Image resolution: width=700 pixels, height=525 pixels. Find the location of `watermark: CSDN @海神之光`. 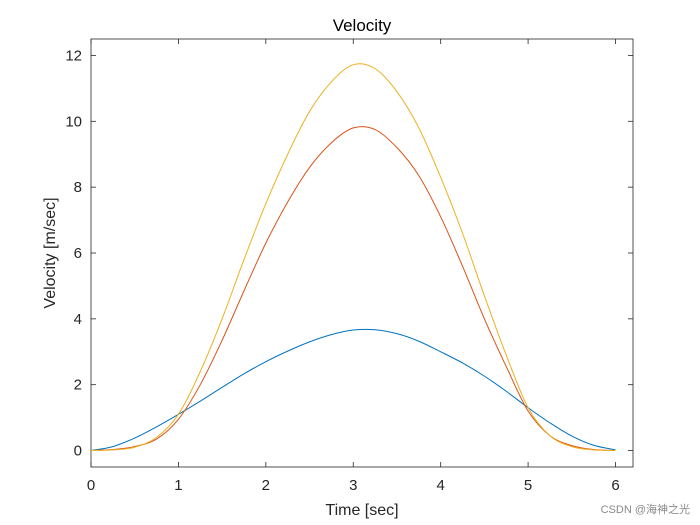

watermark: CSDN @海神之光 is located at coordinates (645, 510).